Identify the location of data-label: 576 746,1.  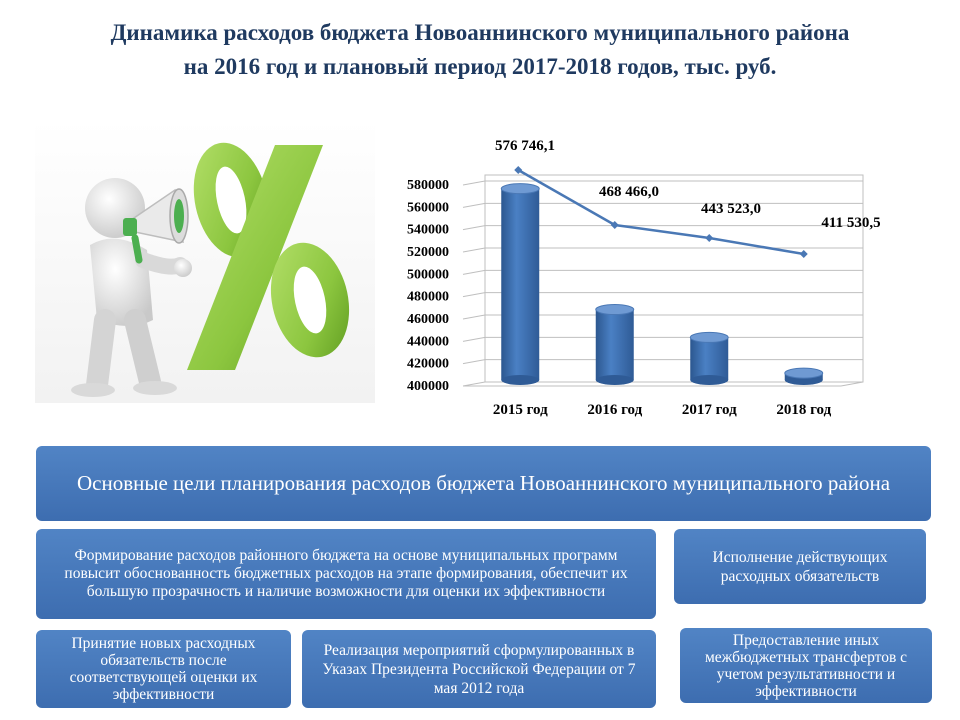
(525, 146).